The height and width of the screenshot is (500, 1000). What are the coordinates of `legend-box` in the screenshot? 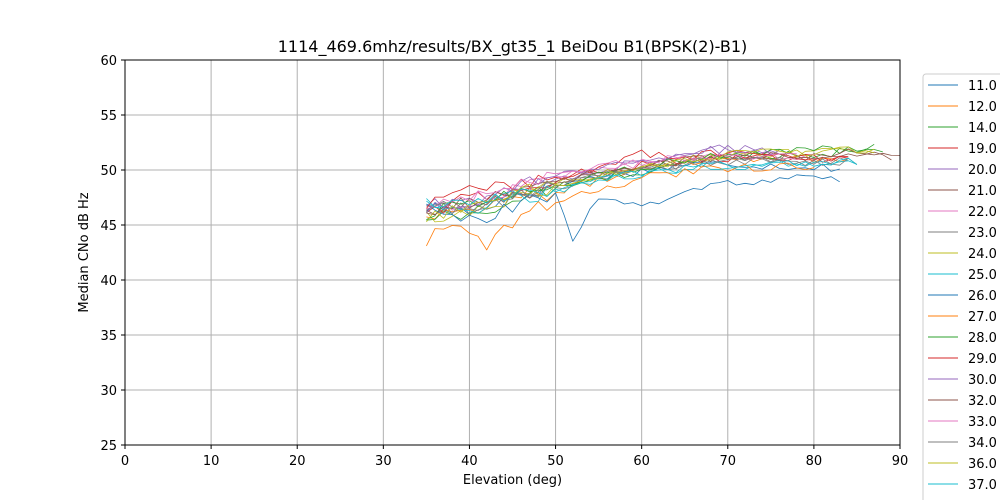 It's located at (961, 286).